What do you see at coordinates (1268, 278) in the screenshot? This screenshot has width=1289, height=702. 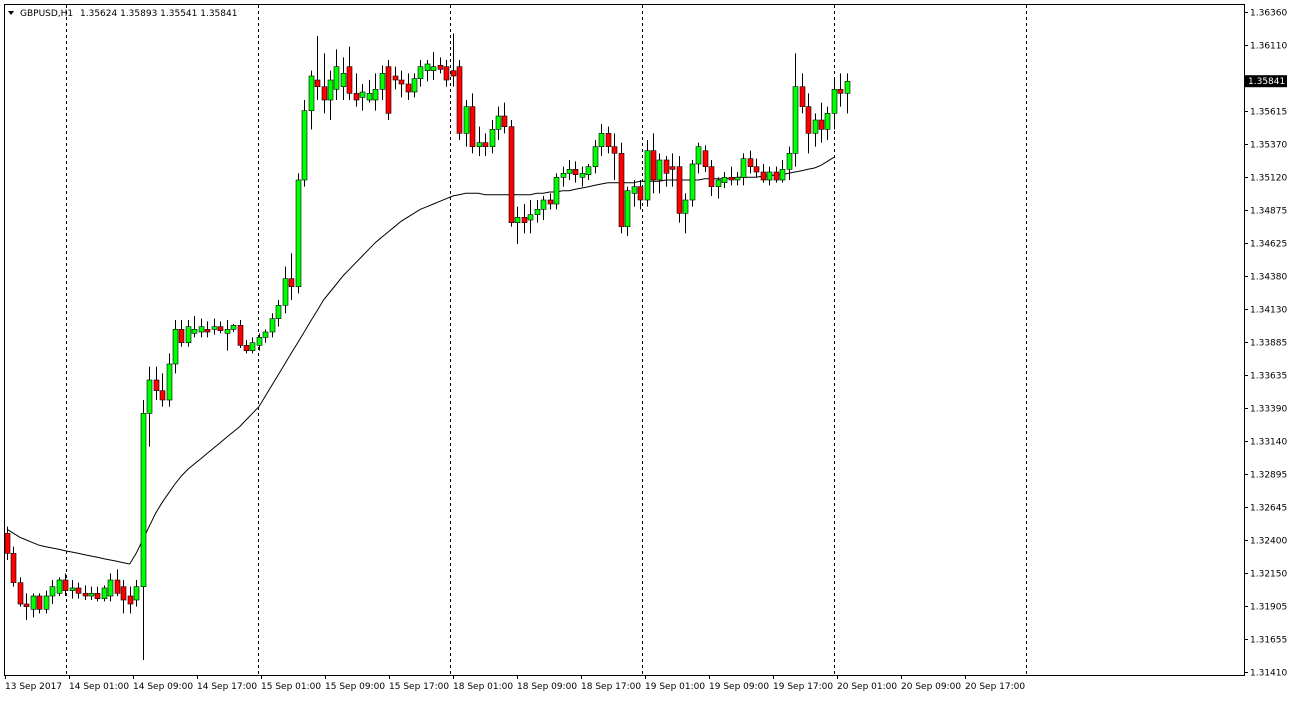 I see `y-tick-label: 1.34380` at bounding box center [1268, 278].